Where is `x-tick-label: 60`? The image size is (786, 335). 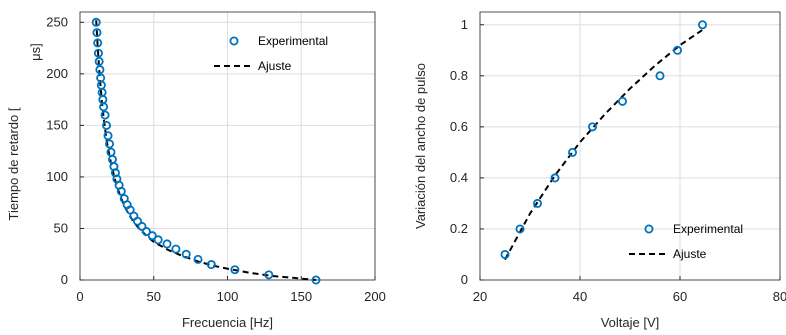 x-tick-label: 60 is located at coordinates (680, 296).